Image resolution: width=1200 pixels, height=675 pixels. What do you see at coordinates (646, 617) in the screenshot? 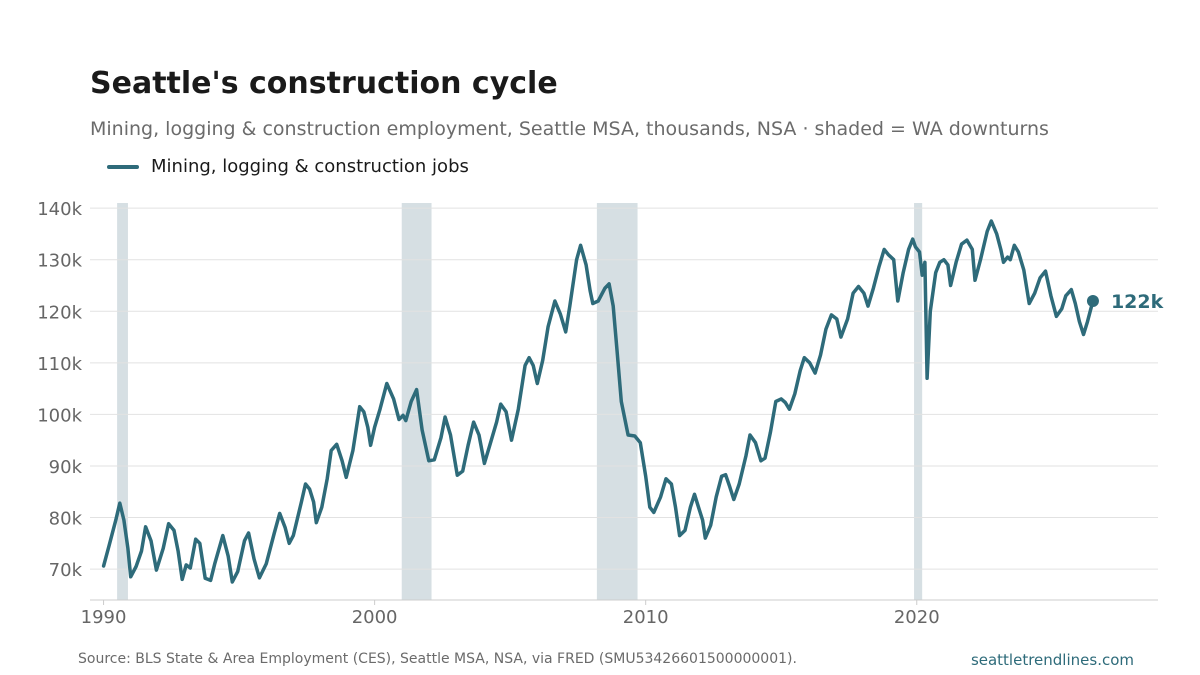
I see `x-tick-label-2010: 2010` at bounding box center [646, 617].